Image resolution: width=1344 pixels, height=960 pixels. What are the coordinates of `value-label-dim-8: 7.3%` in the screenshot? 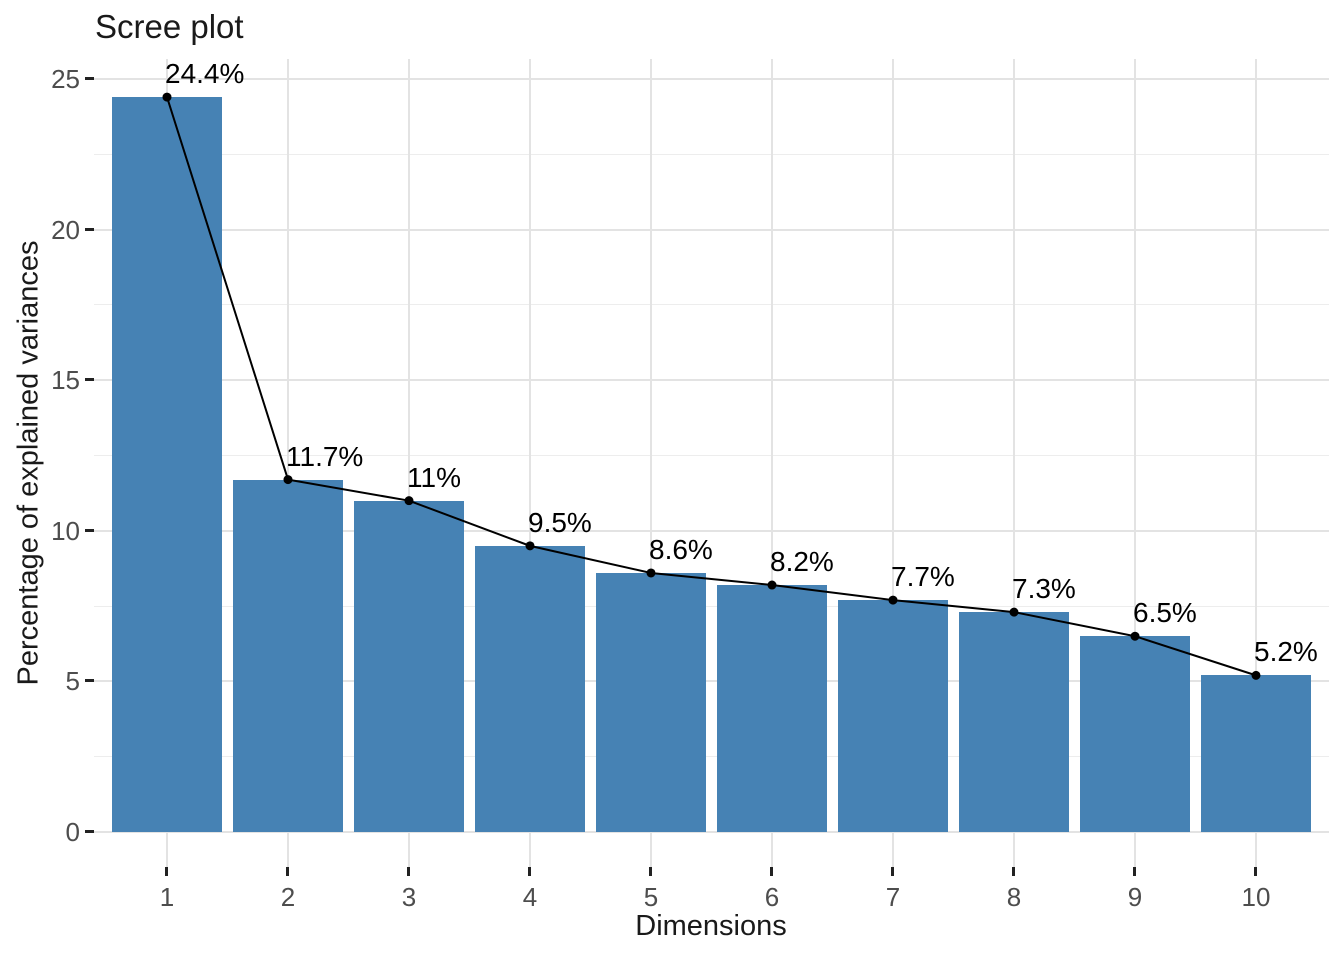 It's located at (1044, 589).